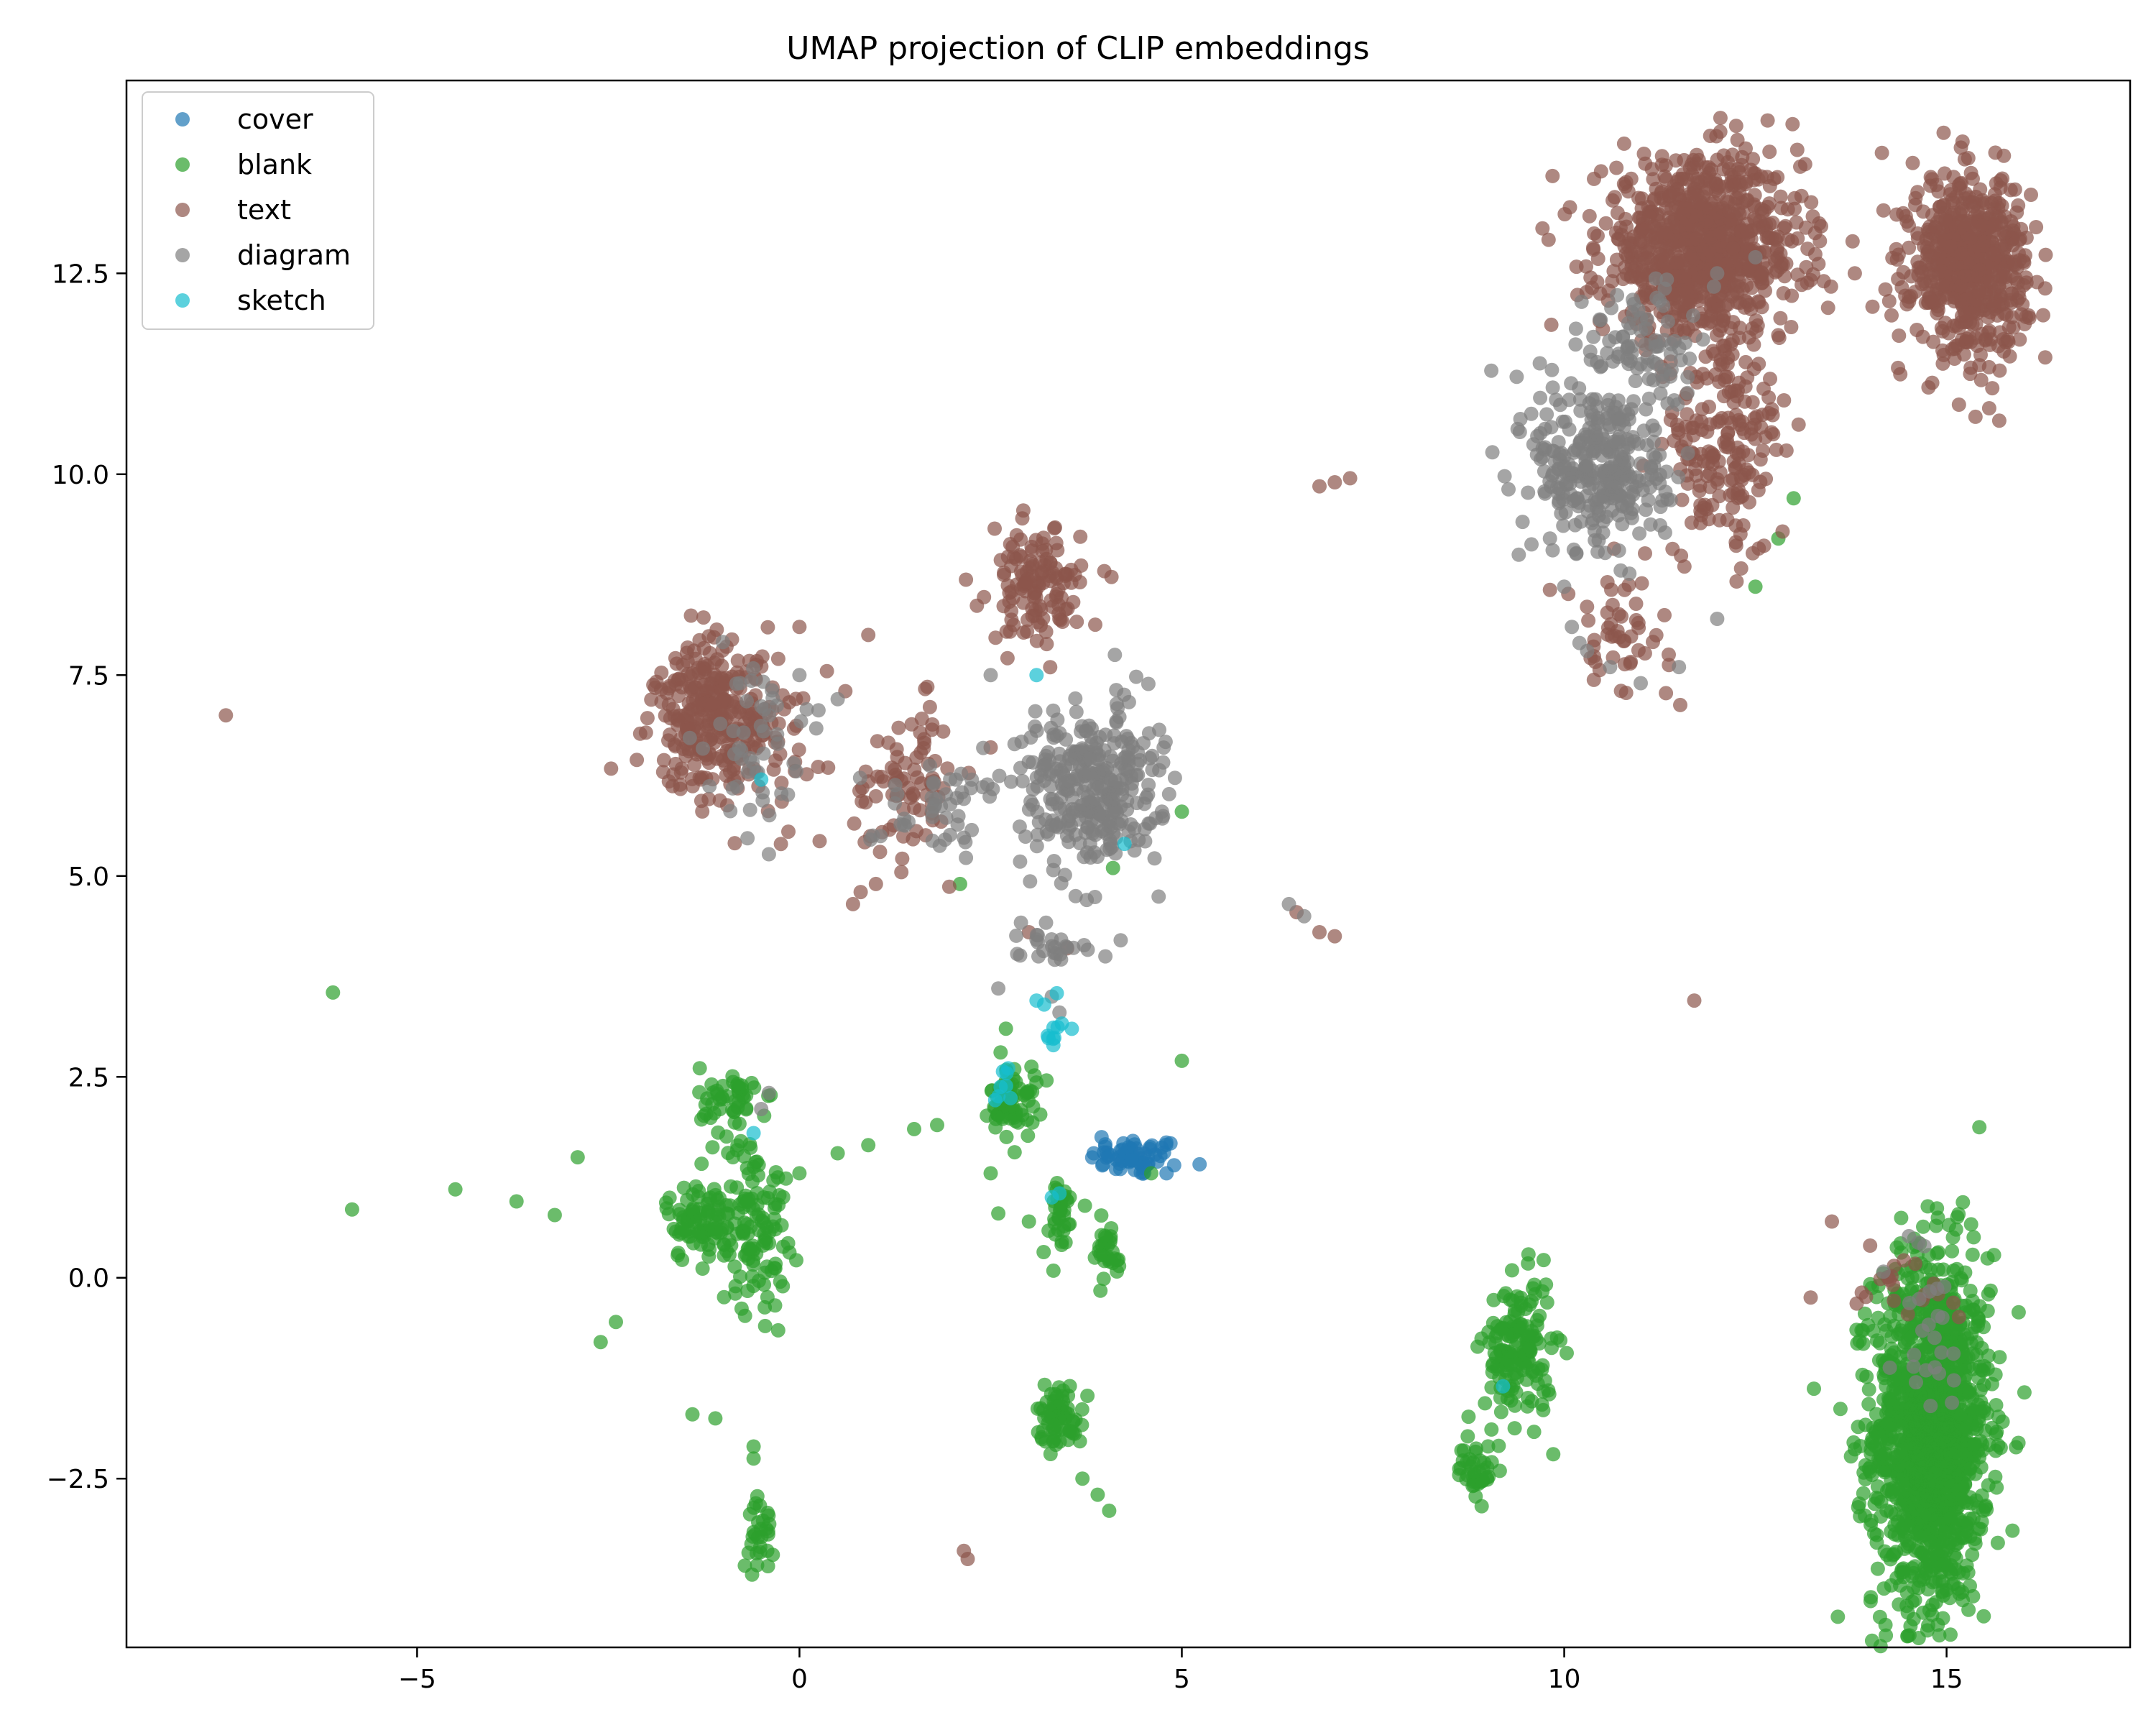 Image resolution: width=2156 pixels, height=1725 pixels. What do you see at coordinates (1092, 1157) in the screenshot?
I see `point-cover` at bounding box center [1092, 1157].